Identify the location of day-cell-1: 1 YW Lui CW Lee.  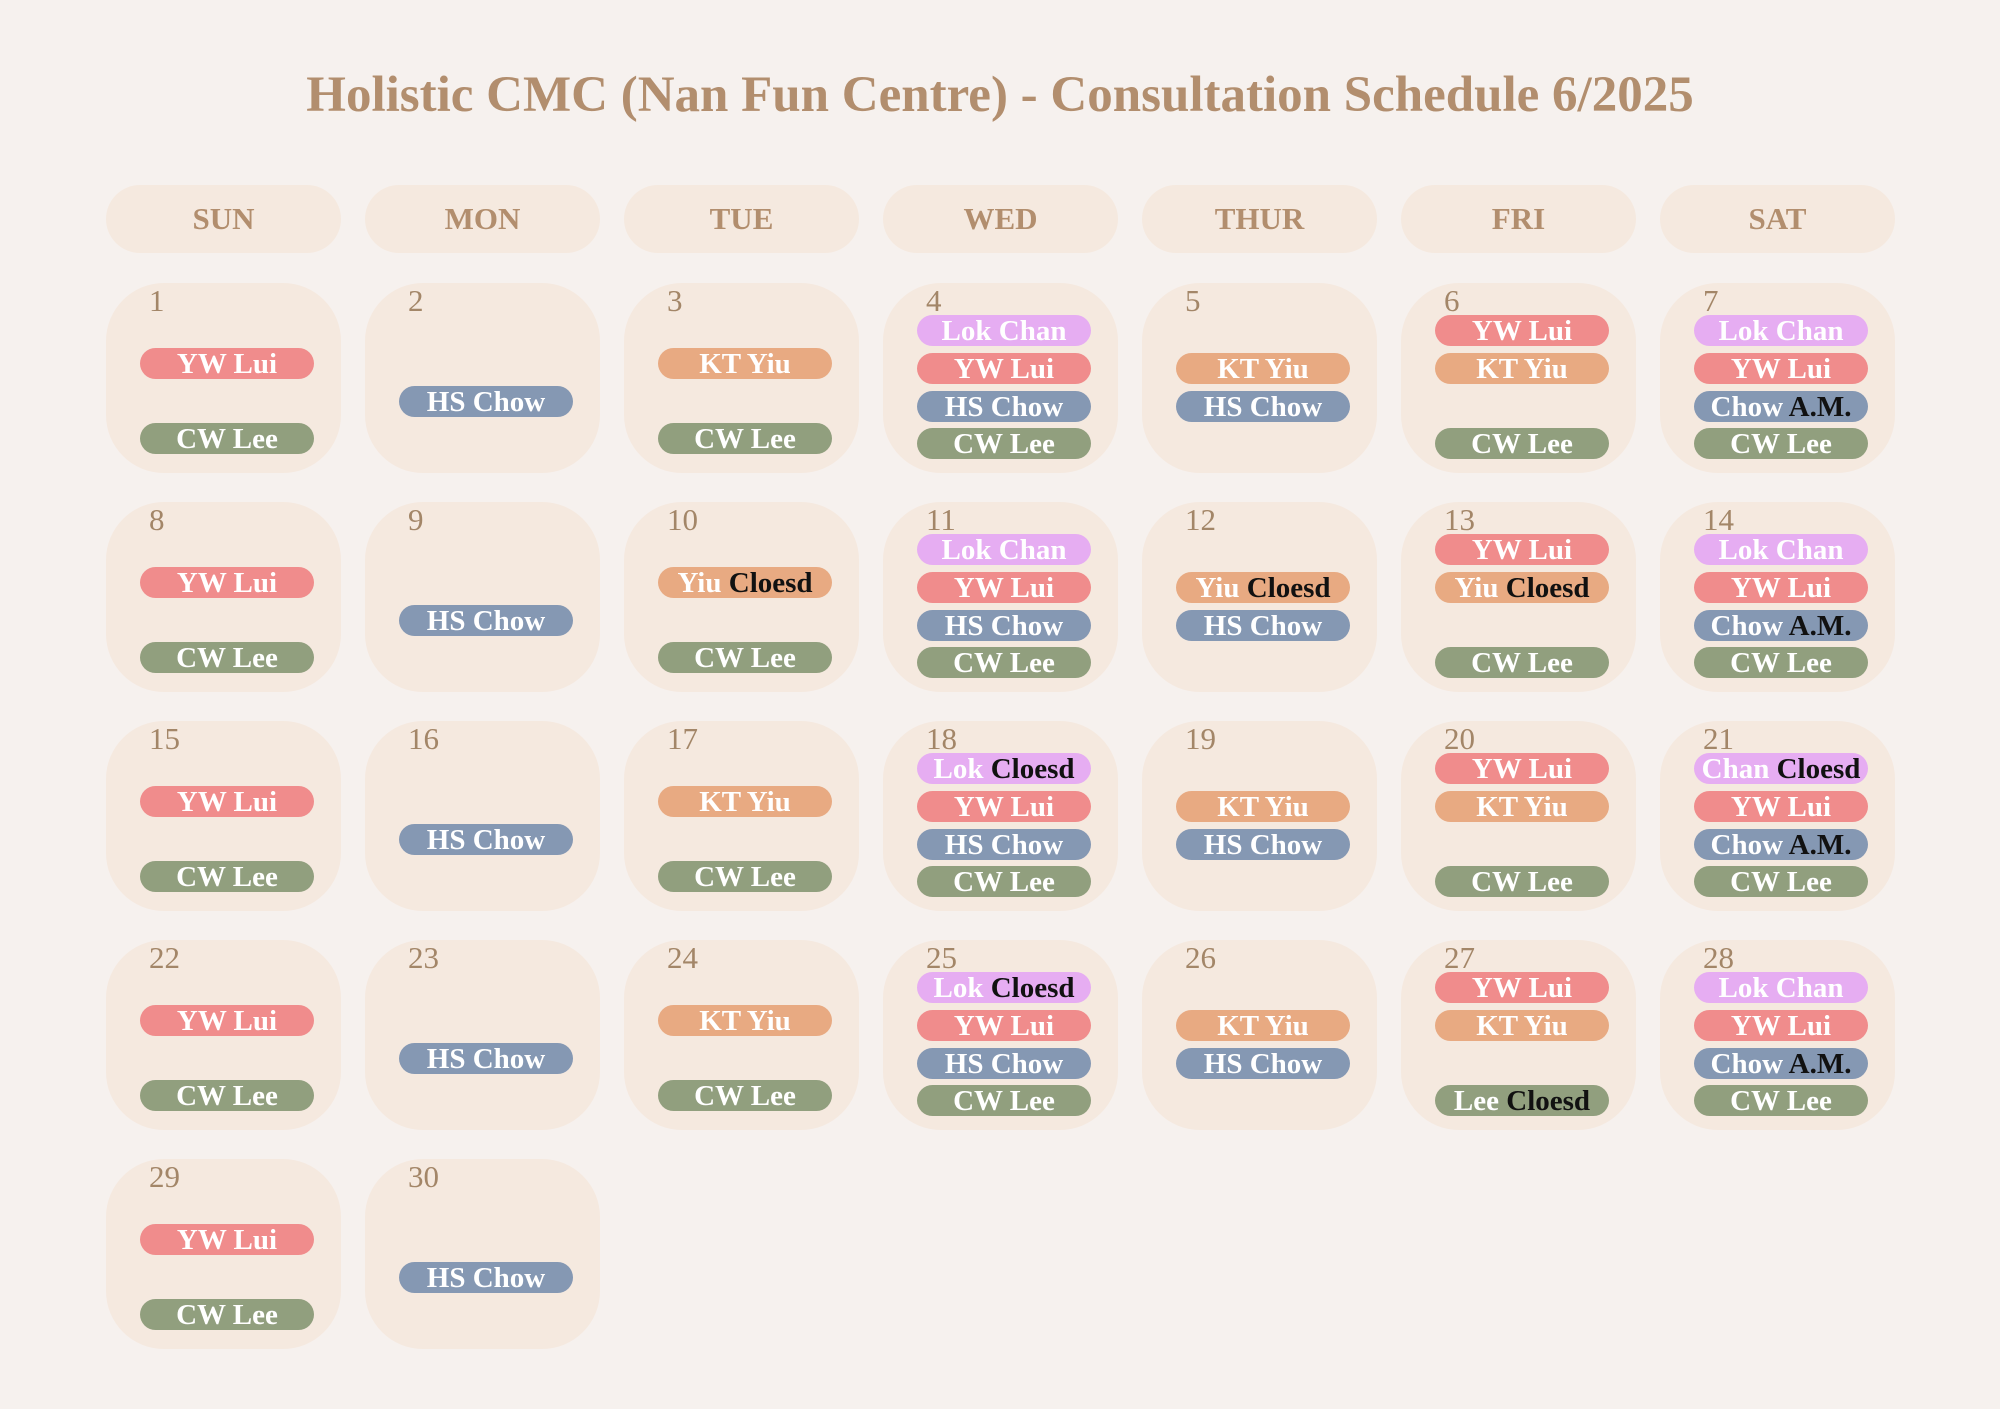
(223, 378).